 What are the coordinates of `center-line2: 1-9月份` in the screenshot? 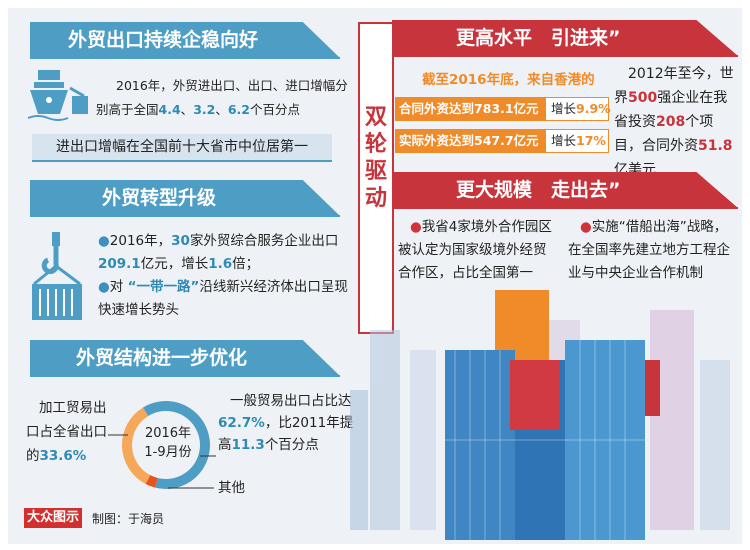 It's located at (168, 452).